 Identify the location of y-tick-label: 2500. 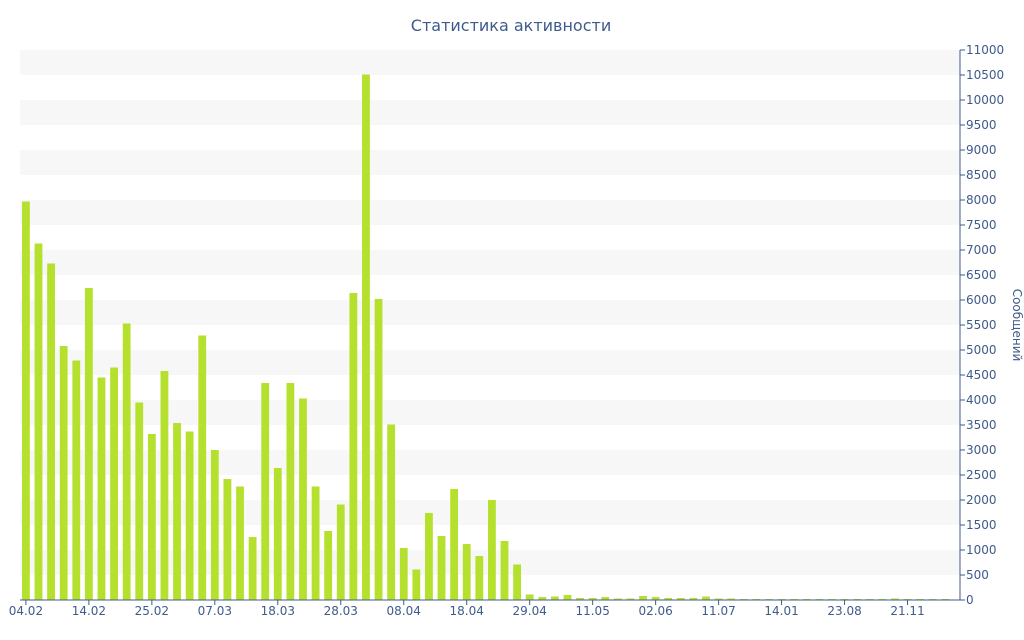
(981, 475).